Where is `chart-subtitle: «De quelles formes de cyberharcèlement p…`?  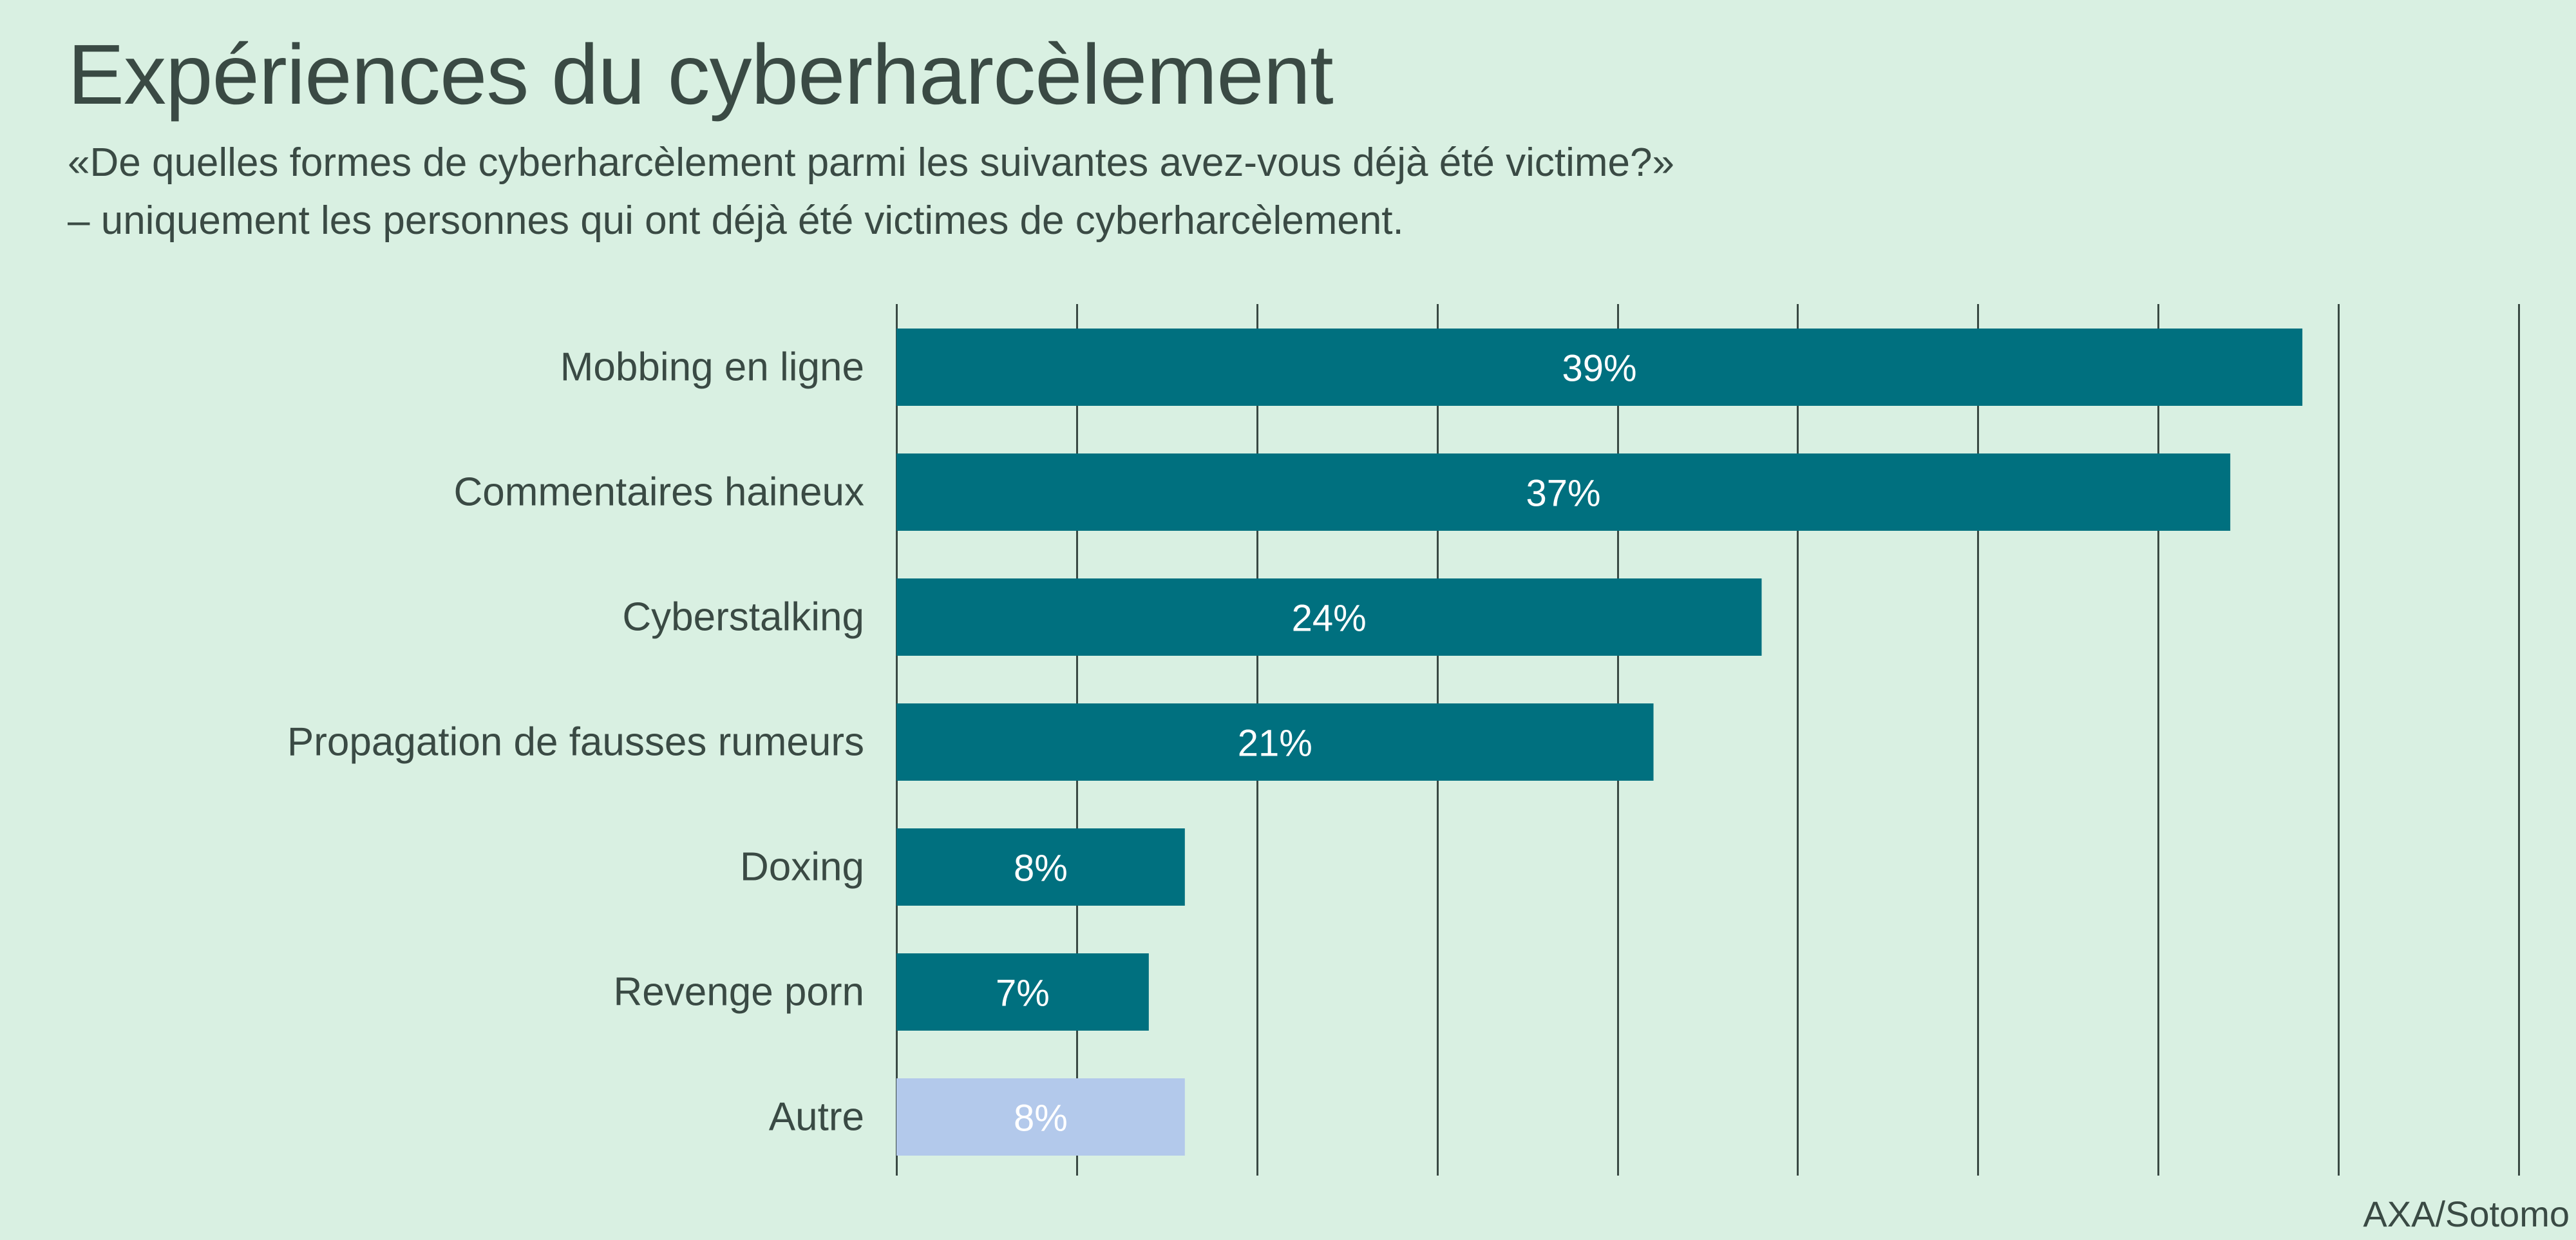
chart-subtitle: «De quelles formes de cyberharcèlement p… is located at coordinates (871, 192).